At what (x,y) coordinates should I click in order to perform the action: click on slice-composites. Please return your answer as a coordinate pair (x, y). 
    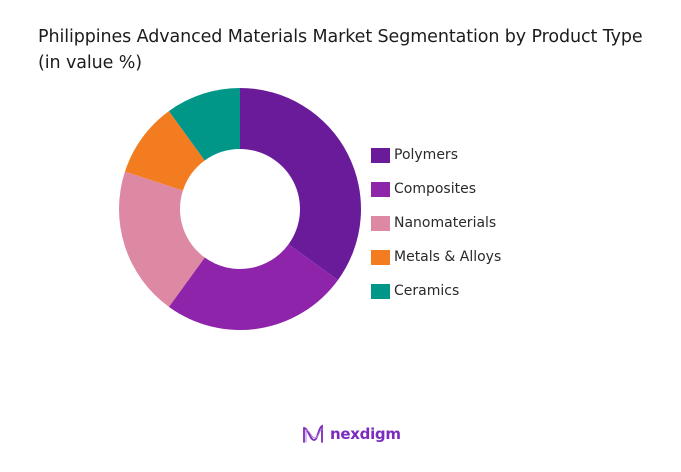
    Looking at the image, I should click on (253, 287).